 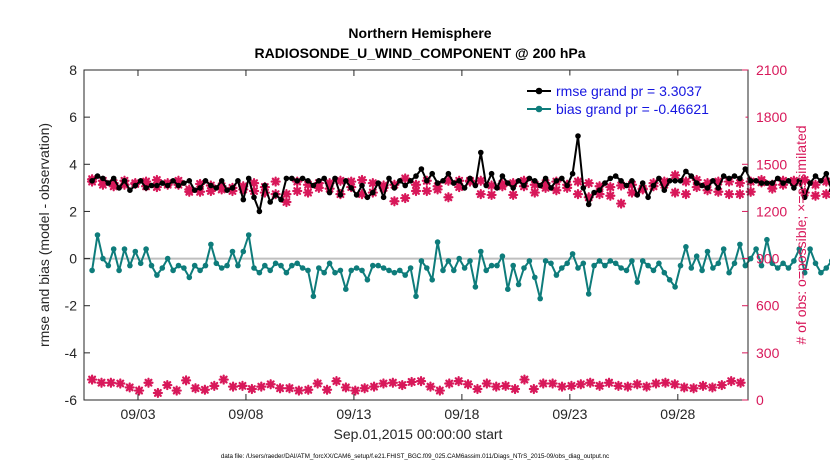 What do you see at coordinates (771, 70) in the screenshot?
I see `y-right-tick-label: 2100` at bounding box center [771, 70].